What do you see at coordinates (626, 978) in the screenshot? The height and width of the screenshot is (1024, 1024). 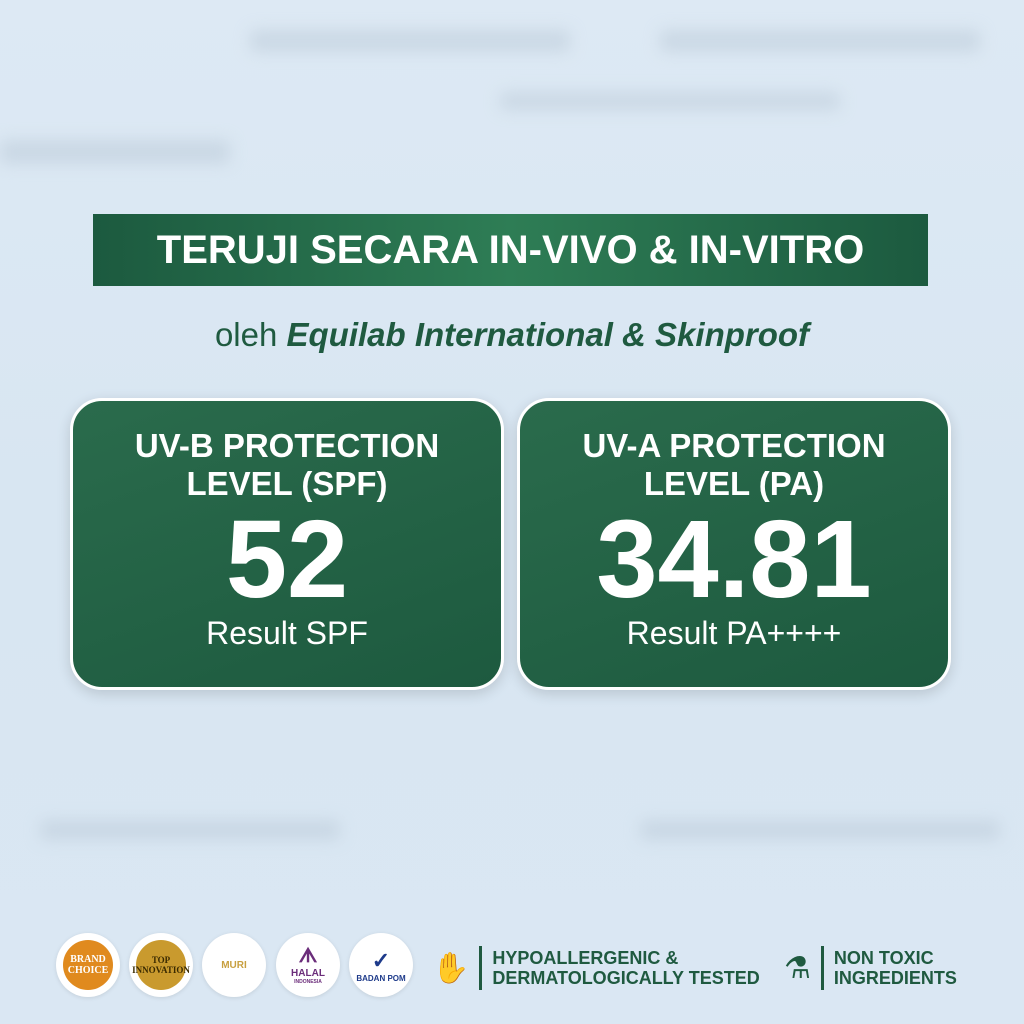 I see `badge-text: DERMATOLOGICALLY TESTED` at bounding box center [626, 978].